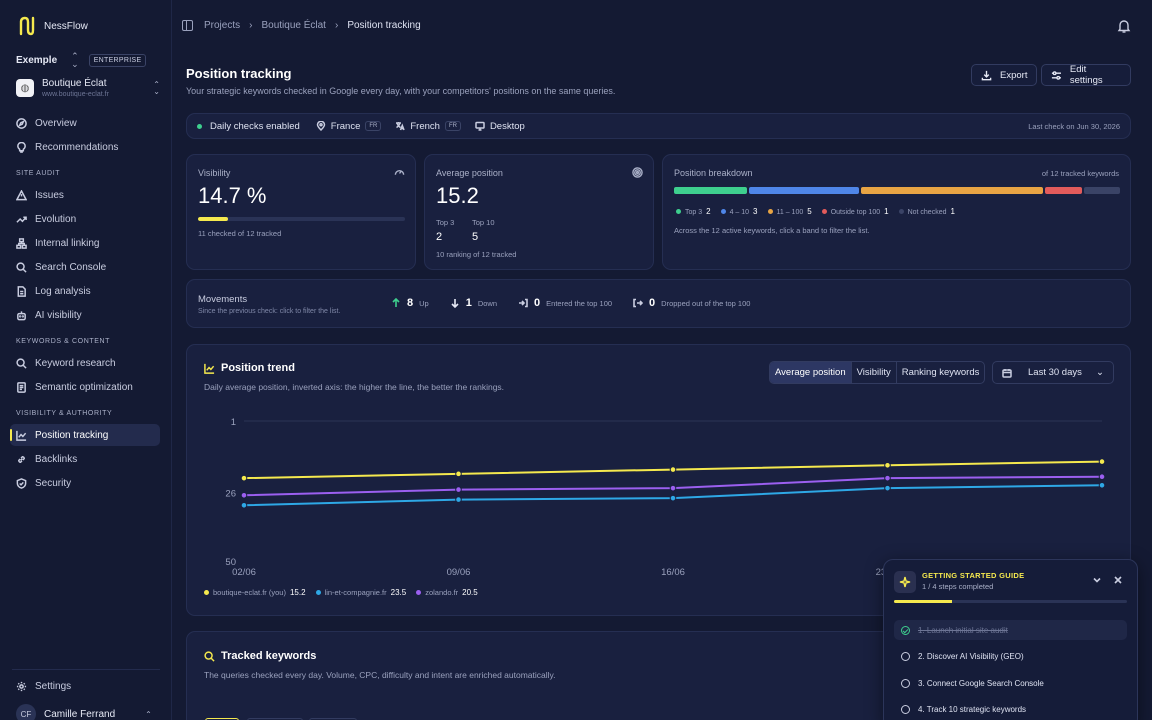 This screenshot has height=720, width=1152. I want to click on legend-value: 23.5, so click(398, 592).